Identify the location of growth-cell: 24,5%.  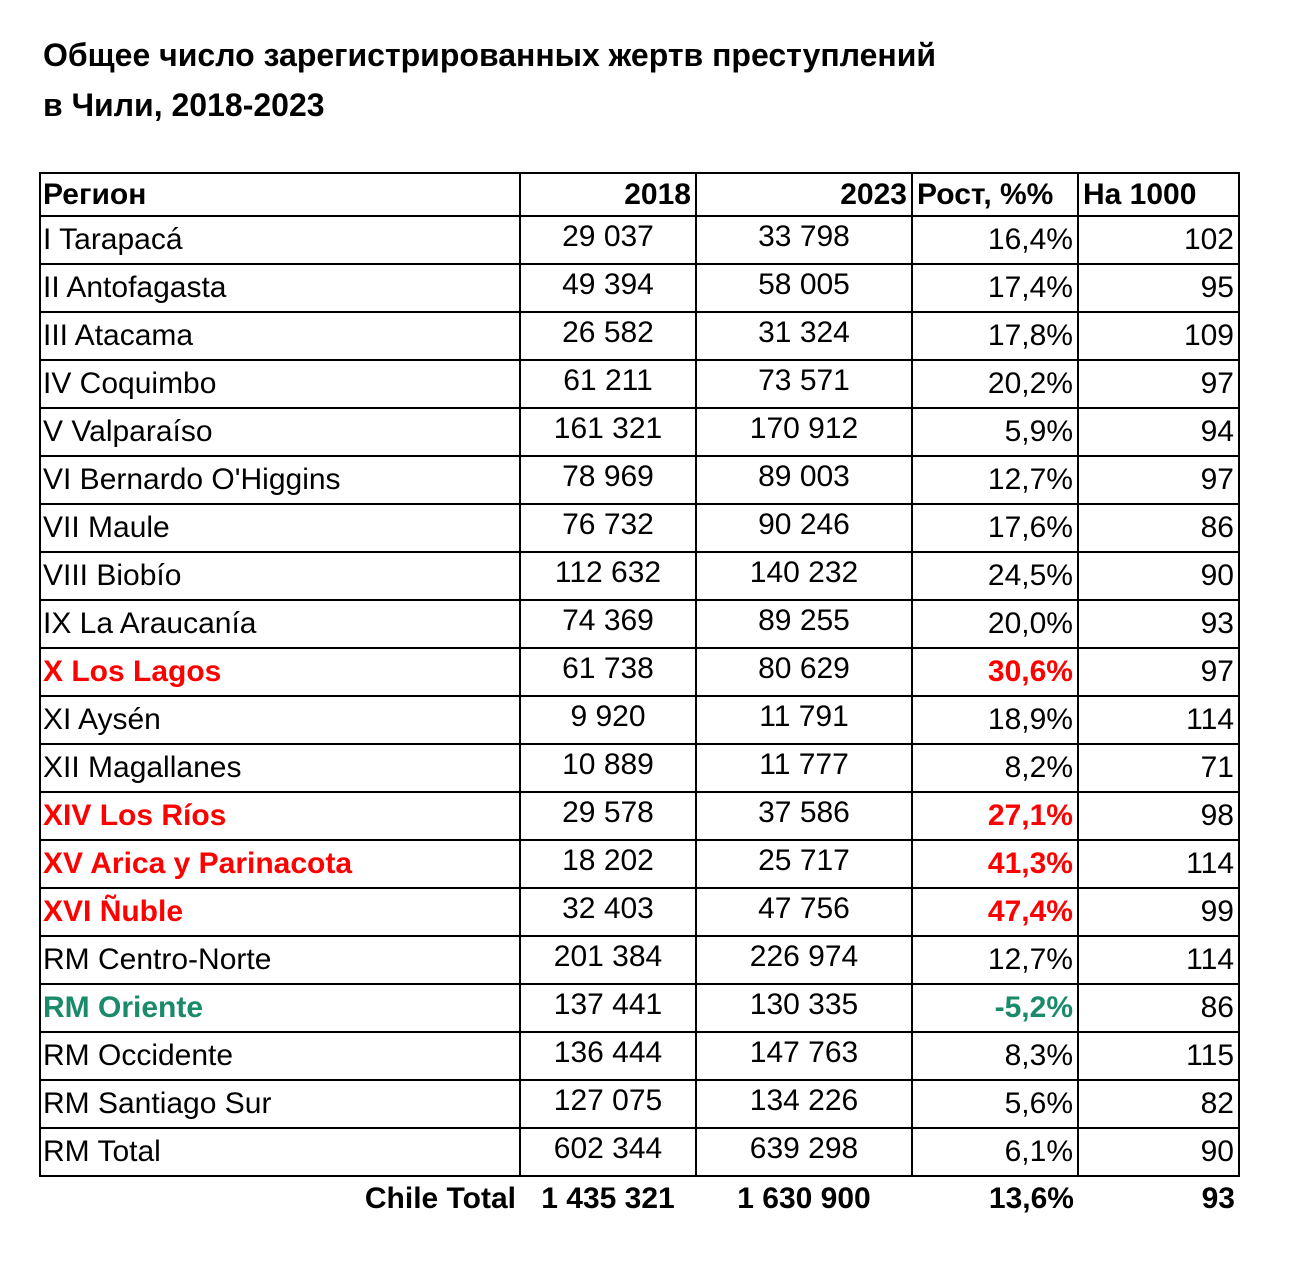
(995, 576).